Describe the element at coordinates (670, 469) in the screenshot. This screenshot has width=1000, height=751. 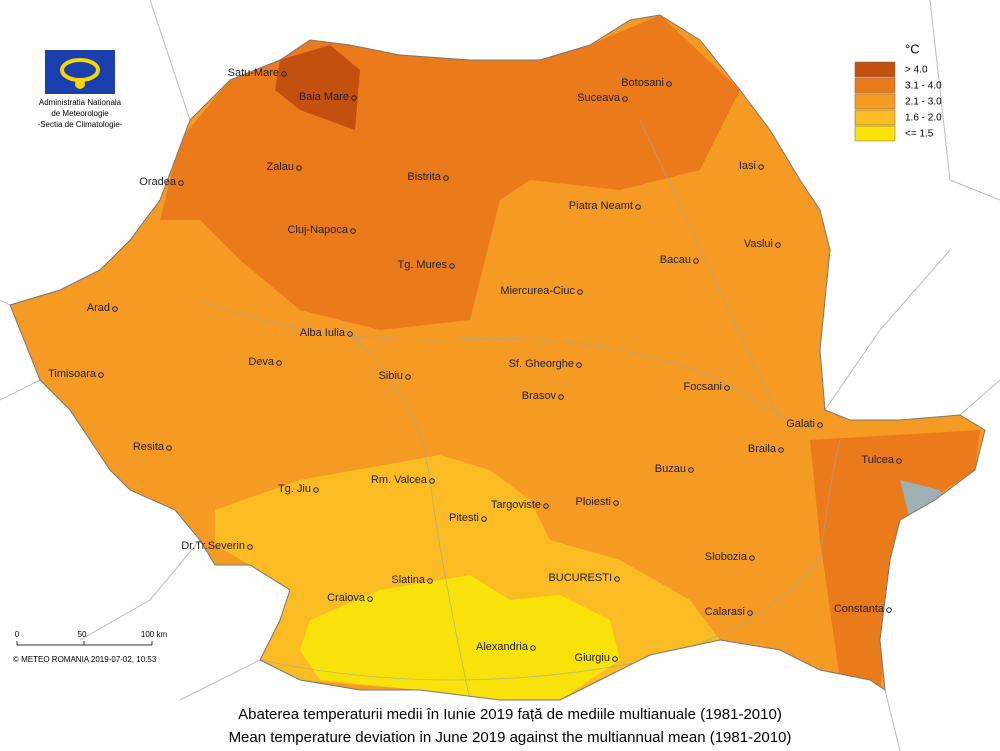
I see `city-label: Buzau` at that location.